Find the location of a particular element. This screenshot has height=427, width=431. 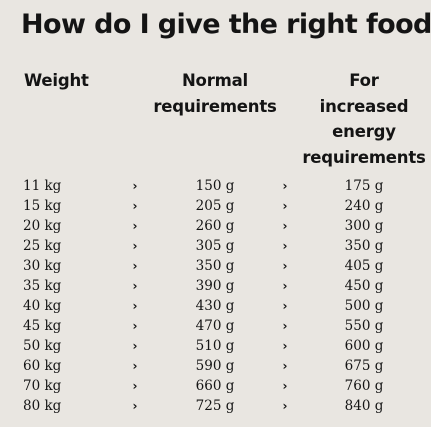

table-row: 70 kg › 660 g › 760 g is located at coordinates (215, 386).